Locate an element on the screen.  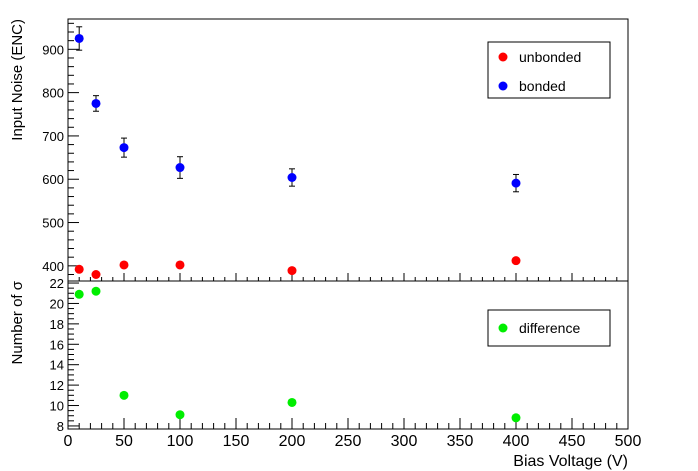
legend-label-difference: difference is located at coordinates (549, 328).